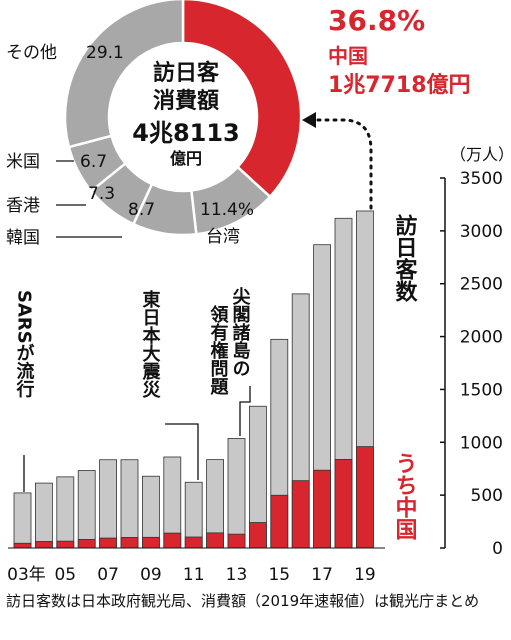  What do you see at coordinates (65, 575) in the screenshot?
I see `x-tick-label-1: 05` at bounding box center [65, 575].